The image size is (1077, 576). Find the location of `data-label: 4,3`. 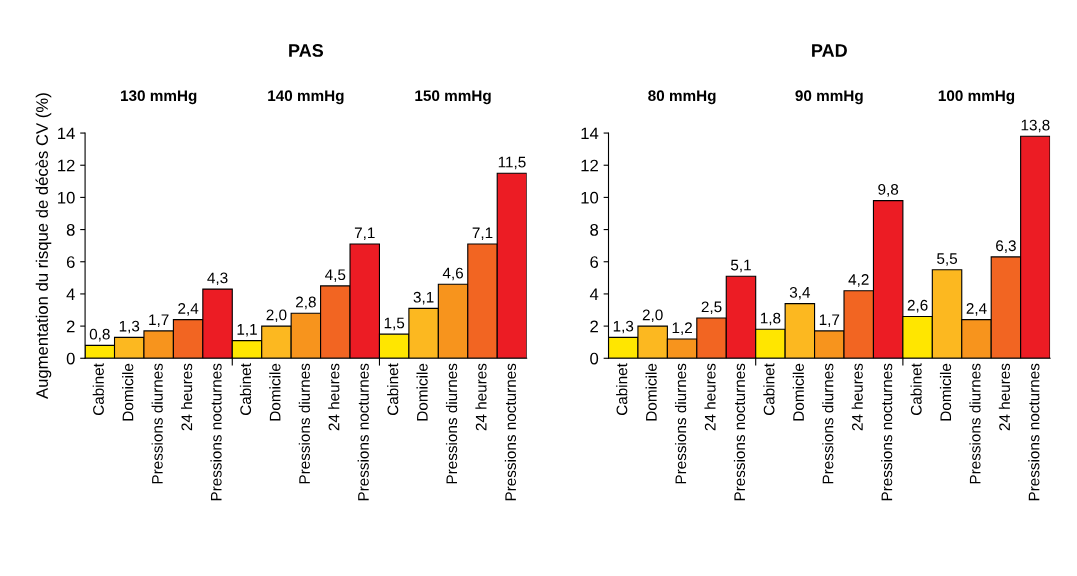

data-label: 4,3 is located at coordinates (217, 279).